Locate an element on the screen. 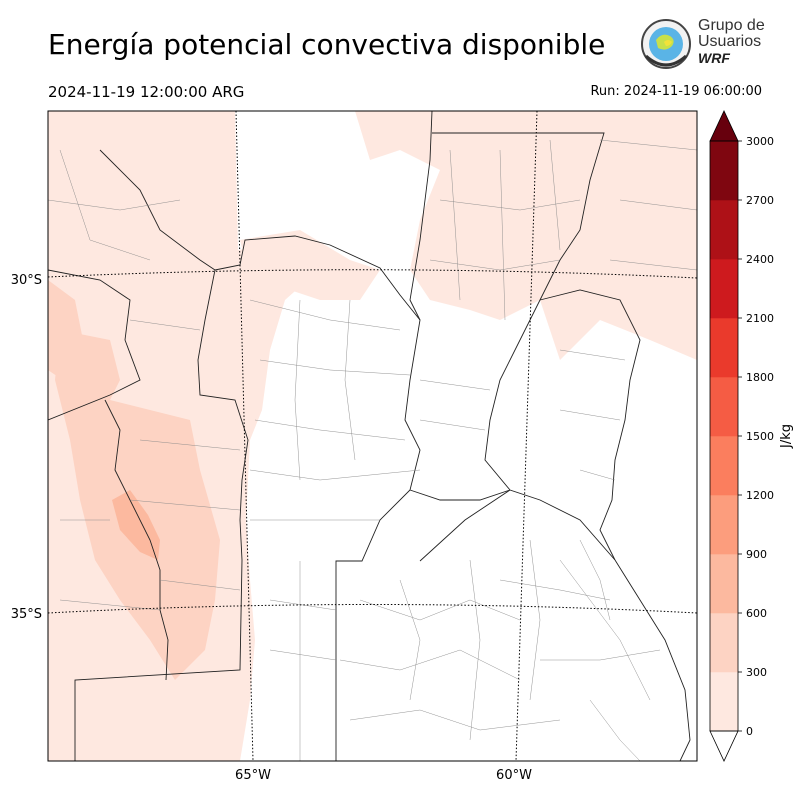 The width and height of the screenshot is (800, 800). colorbar: 0 300 600 900 1200 1500 1800 2100 2400 2700 3000 is located at coordinates (741, 436).